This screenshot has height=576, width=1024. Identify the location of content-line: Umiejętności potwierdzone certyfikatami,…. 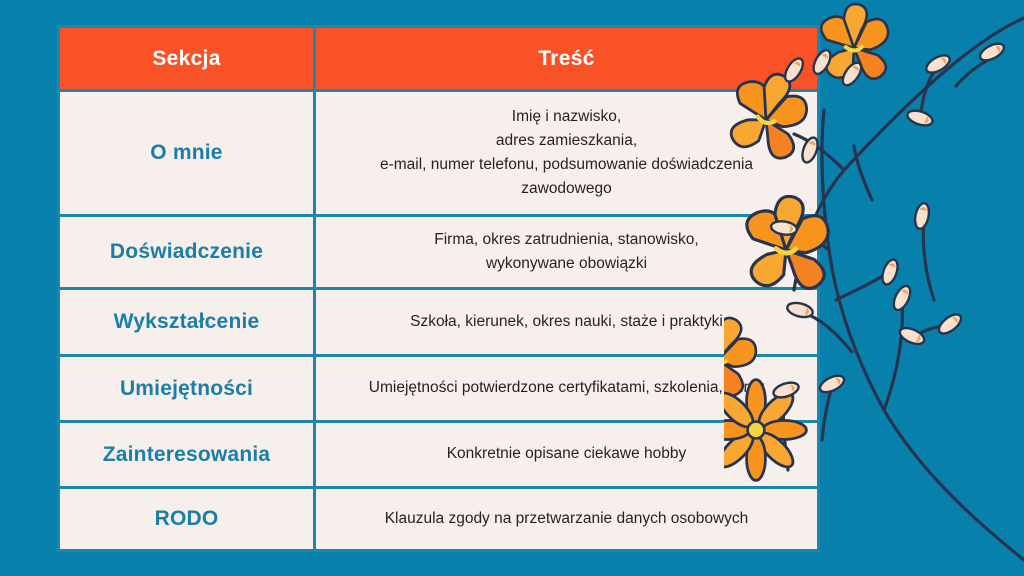
(566, 388).